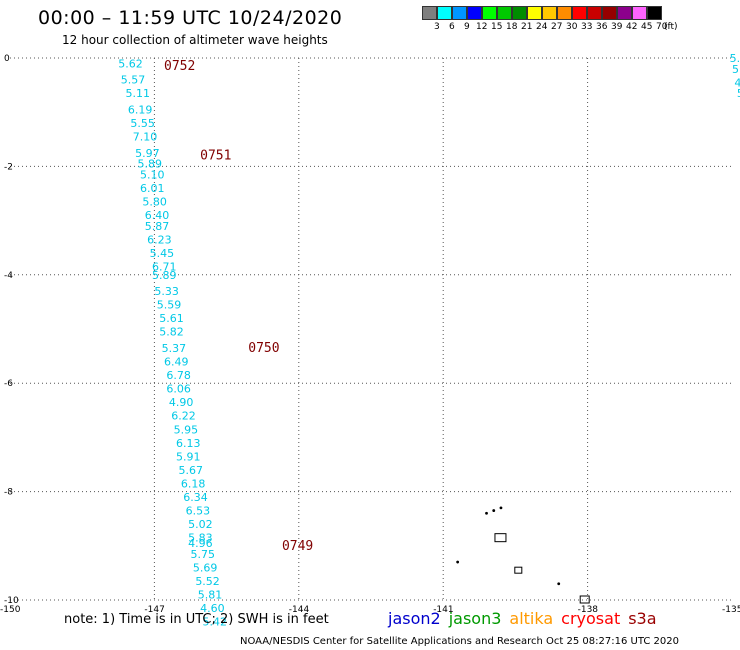 This screenshot has height=650, width=740. I want to click on swh-value-left: 6.34, so click(195, 497).